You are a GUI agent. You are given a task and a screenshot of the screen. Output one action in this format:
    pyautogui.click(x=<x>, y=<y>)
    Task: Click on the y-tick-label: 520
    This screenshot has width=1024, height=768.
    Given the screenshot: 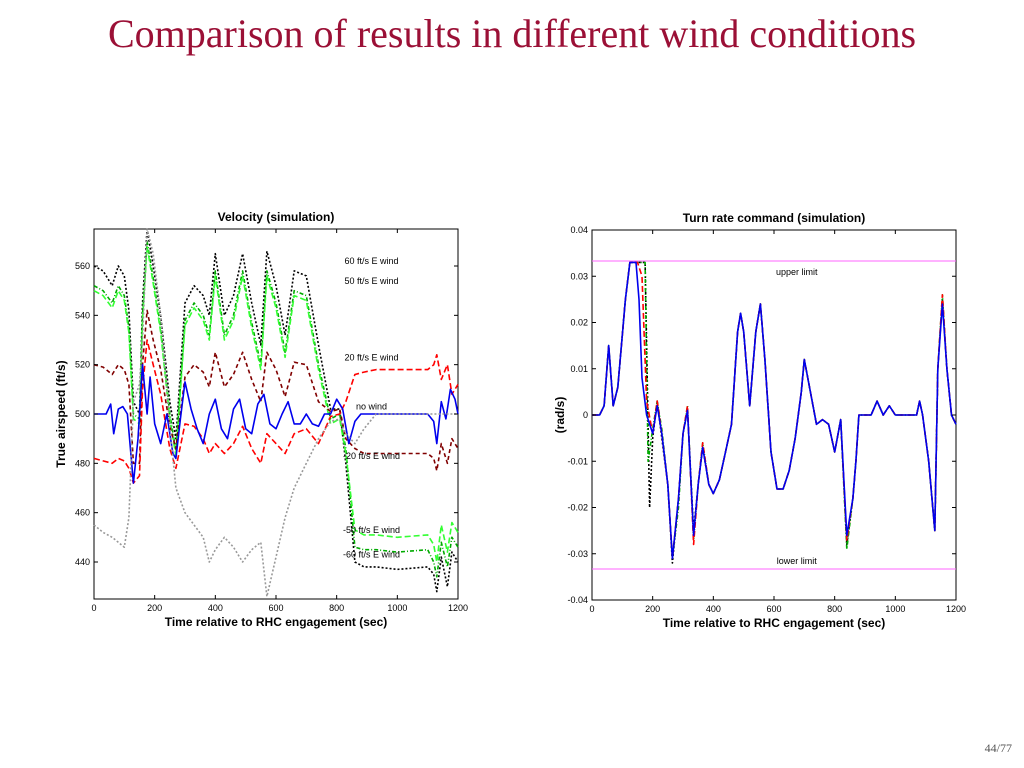 What is the action you would take?
    pyautogui.click(x=82, y=365)
    